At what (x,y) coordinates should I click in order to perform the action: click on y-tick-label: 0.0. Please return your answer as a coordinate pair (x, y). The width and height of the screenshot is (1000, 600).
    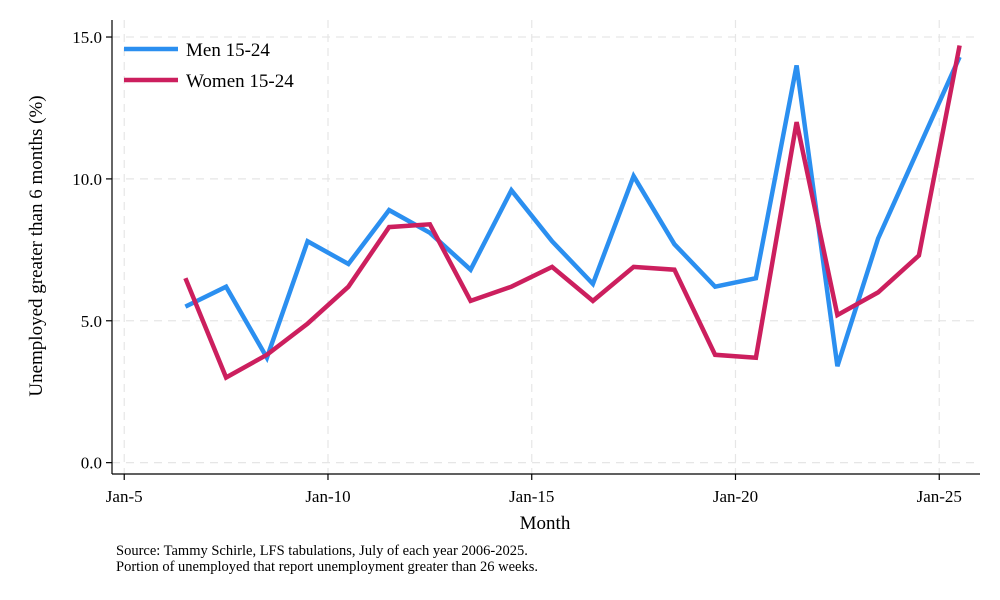
    Looking at the image, I should click on (91, 463).